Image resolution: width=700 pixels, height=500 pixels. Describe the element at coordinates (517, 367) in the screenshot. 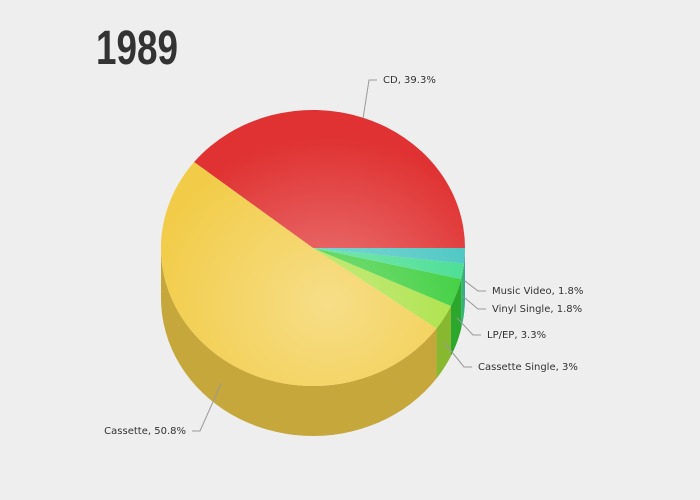

I see `slice-category: Cassette Single` at that location.